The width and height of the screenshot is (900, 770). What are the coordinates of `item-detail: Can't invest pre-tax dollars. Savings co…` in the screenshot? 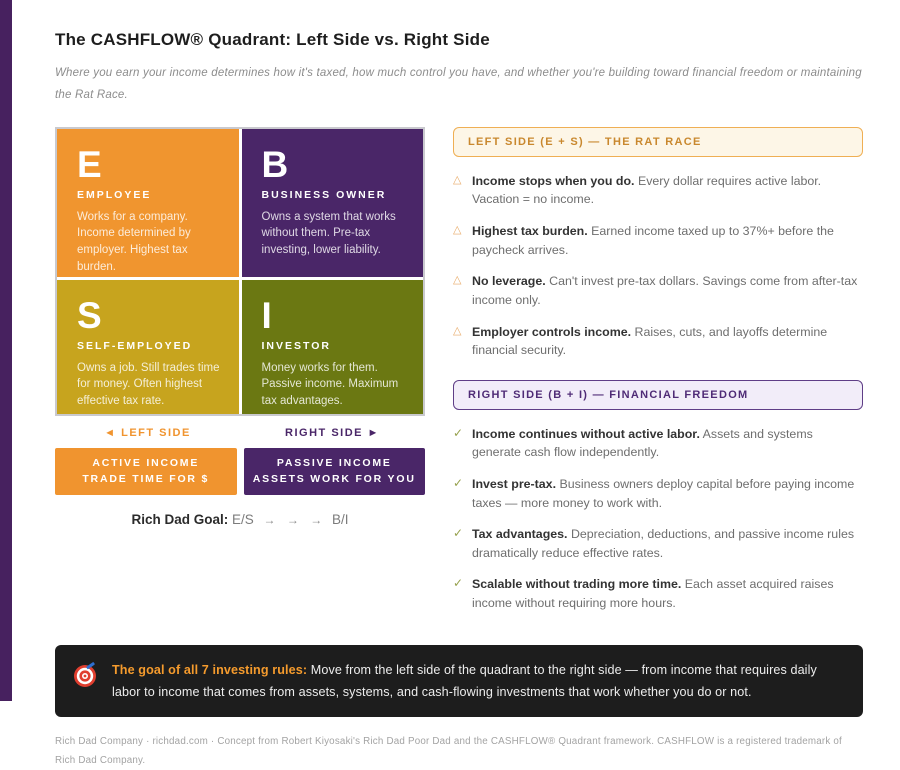 It's located at (665, 290).